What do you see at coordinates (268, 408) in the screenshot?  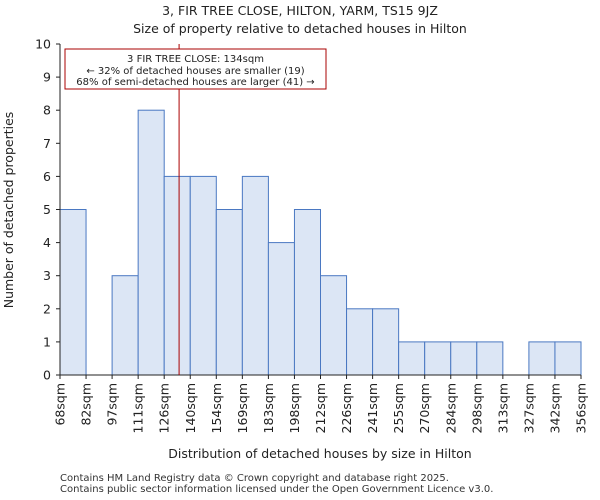 I see `x-tick-label: 183sqm` at bounding box center [268, 408].